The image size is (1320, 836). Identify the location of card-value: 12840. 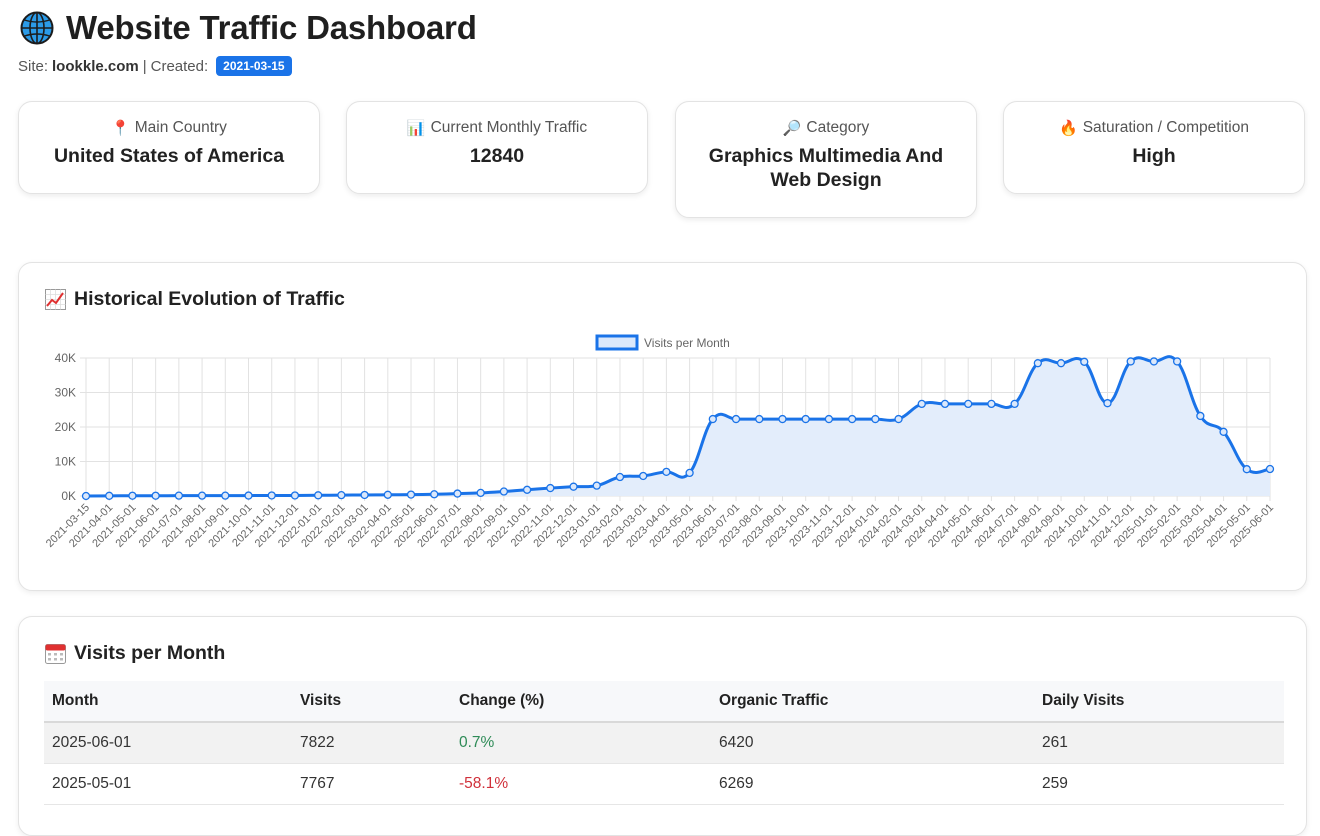
(497, 156).